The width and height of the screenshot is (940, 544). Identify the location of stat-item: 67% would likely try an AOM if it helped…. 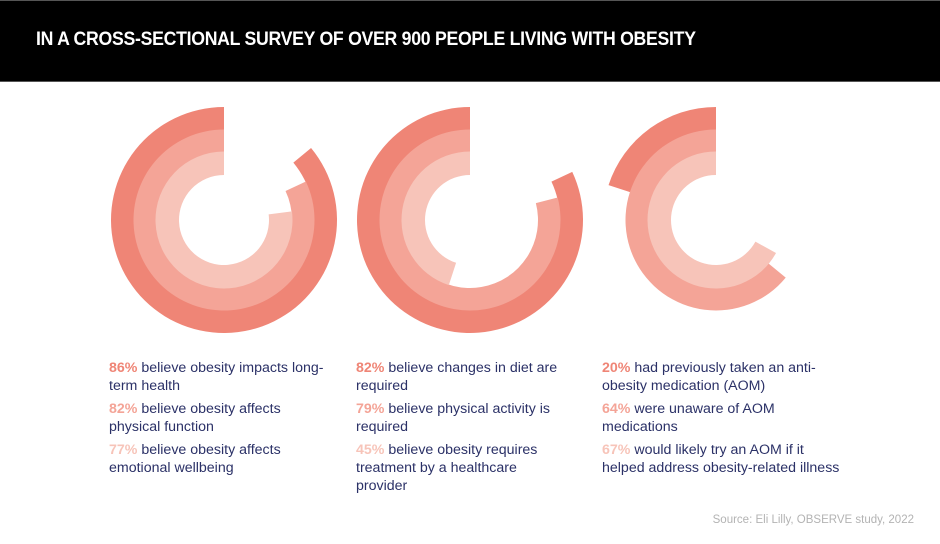
(722, 459).